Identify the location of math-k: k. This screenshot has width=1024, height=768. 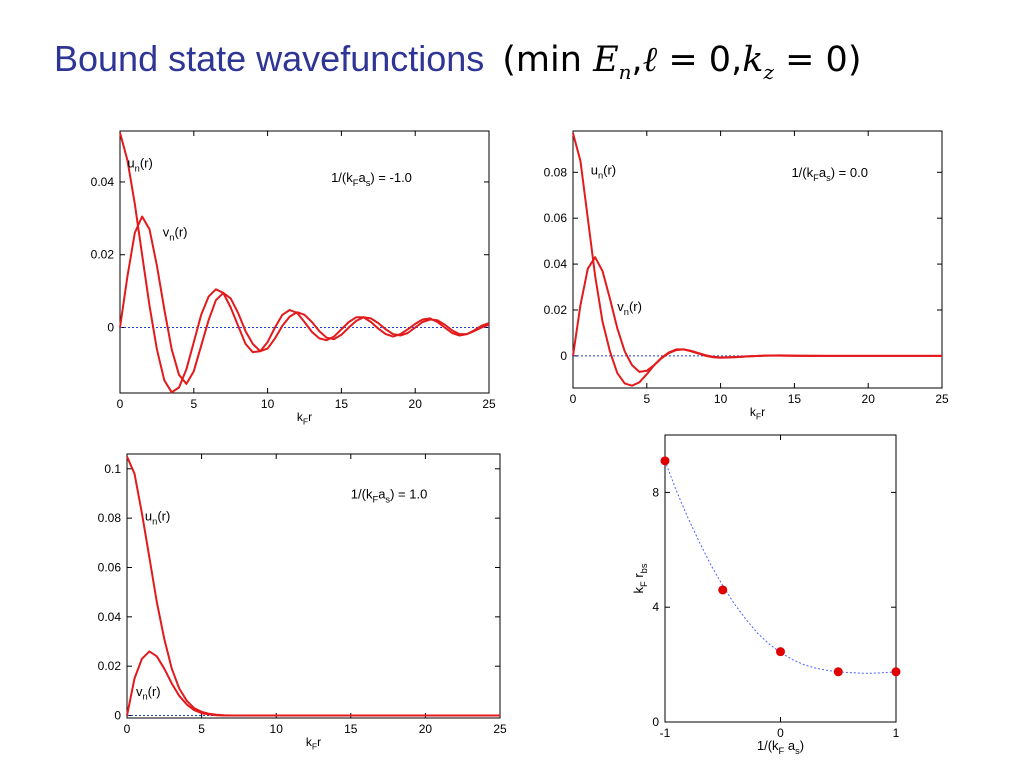
(753, 60).